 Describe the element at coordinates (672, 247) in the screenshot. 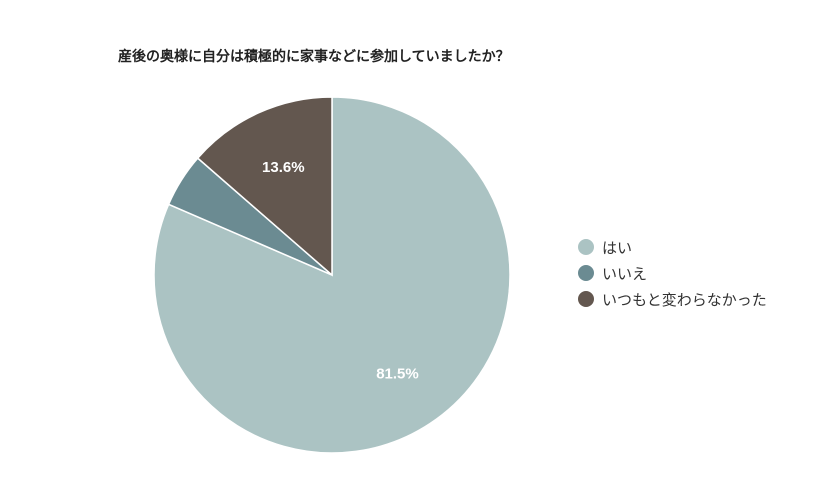

I see `legend-item-hai: はい` at that location.